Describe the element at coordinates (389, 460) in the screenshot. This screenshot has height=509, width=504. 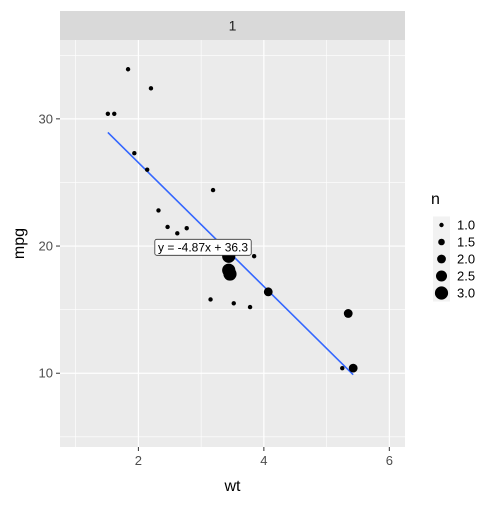
I see `x-tick-label: 6` at that location.